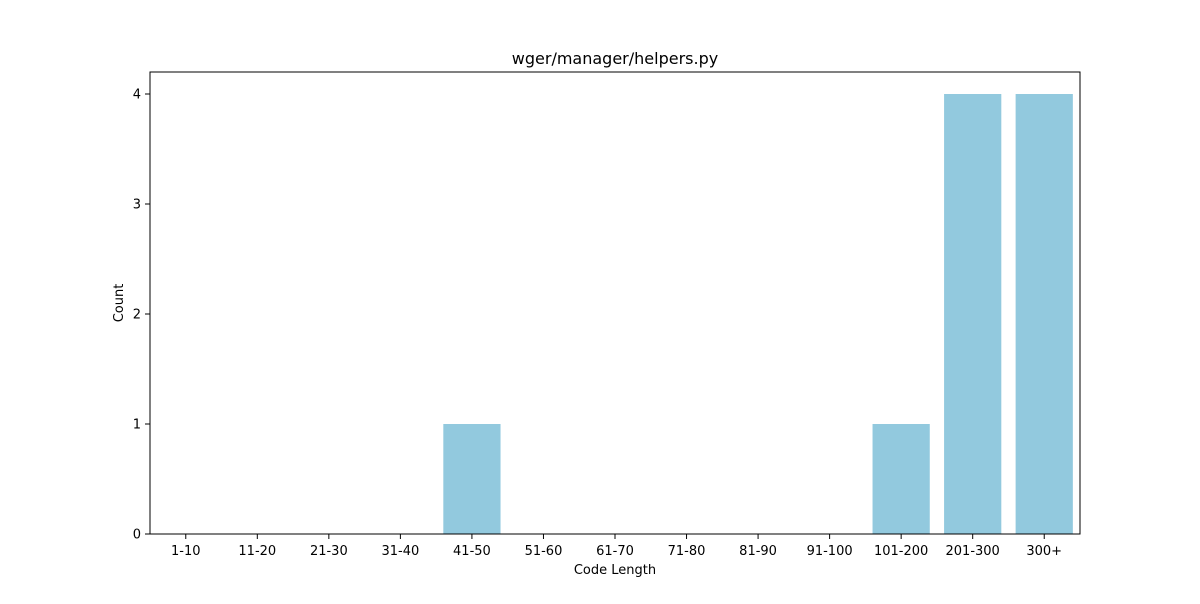 The height and width of the screenshot is (604, 1200). I want to click on x-tick-label: 41-50, so click(472, 551).